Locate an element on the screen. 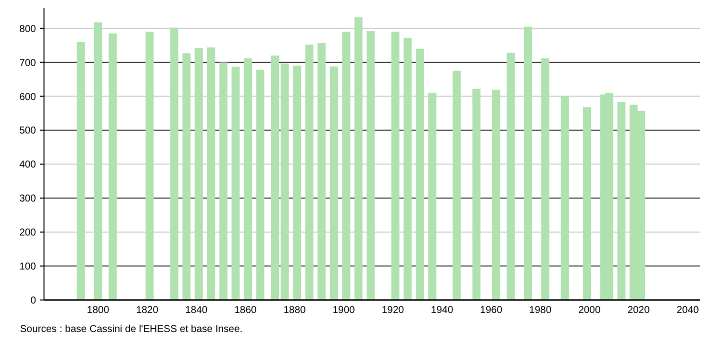 The height and width of the screenshot is (340, 710). y-tick-label: 400 is located at coordinates (27, 165).